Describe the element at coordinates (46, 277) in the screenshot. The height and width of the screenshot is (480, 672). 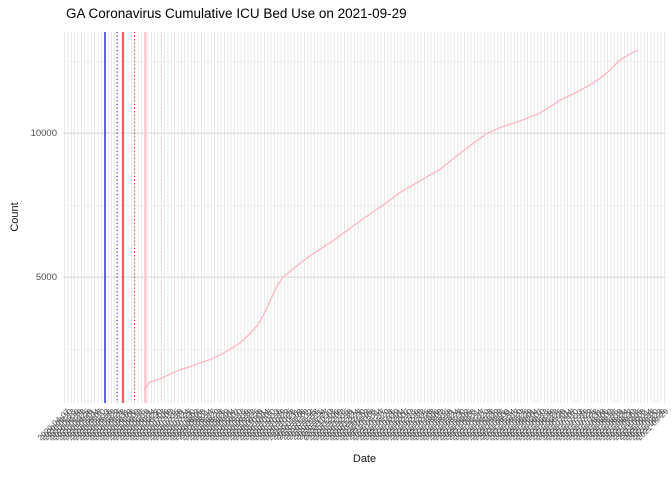
I see `y-tick-label: 5000` at that location.